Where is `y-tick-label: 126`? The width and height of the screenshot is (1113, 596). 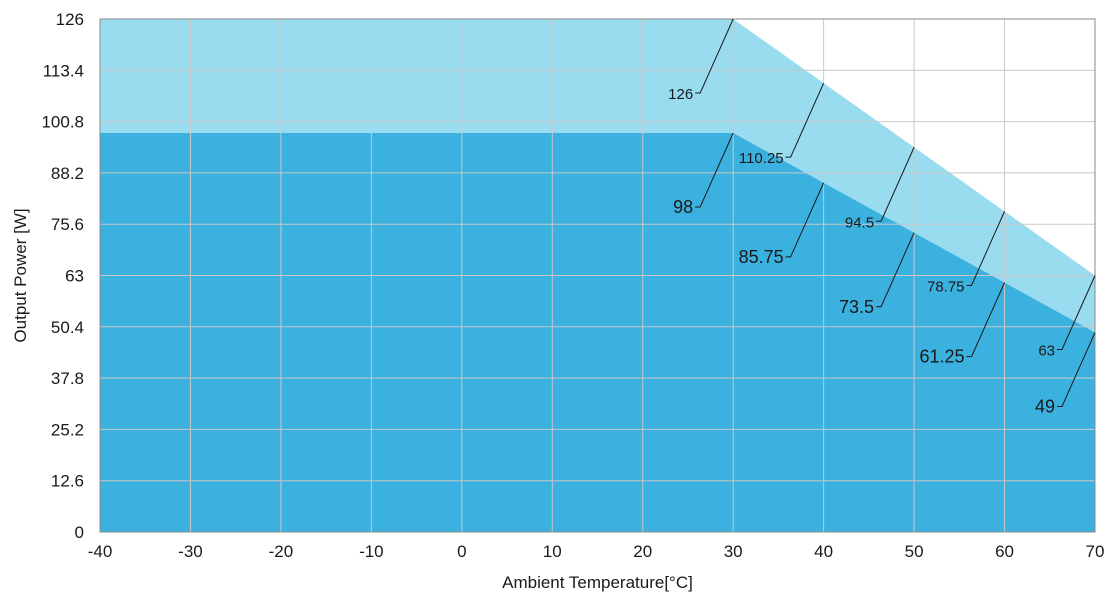
y-tick-label: 126 is located at coordinates (70, 19).